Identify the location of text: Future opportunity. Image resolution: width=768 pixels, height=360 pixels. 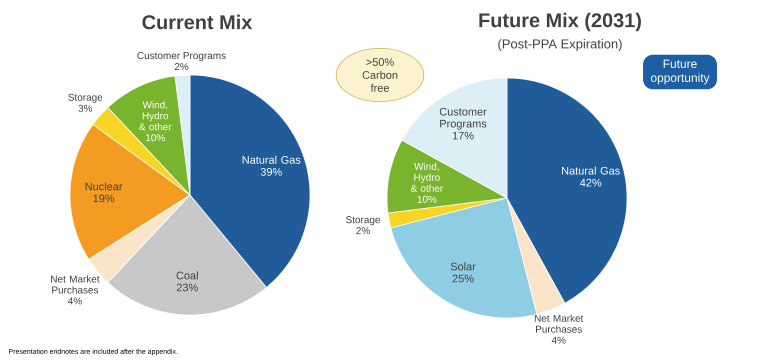
(680, 72).